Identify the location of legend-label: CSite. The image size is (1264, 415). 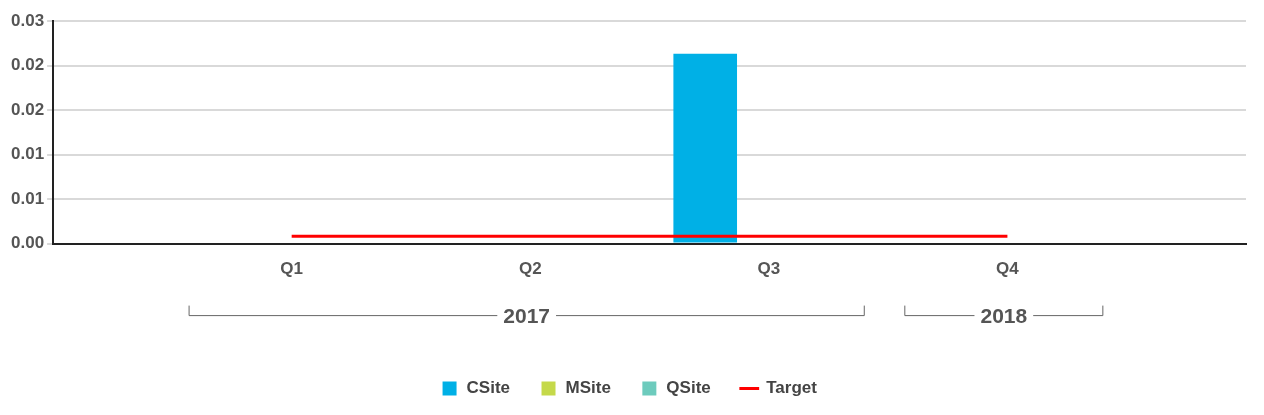
(488, 388).